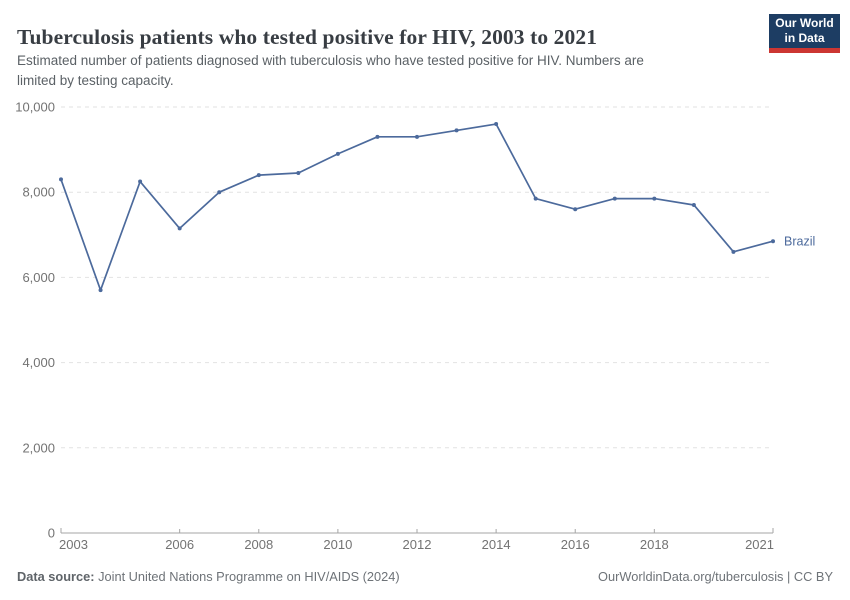  What do you see at coordinates (95, 81) in the screenshot?
I see `chart-subtitle-line2: limited by testing capacity.` at bounding box center [95, 81].